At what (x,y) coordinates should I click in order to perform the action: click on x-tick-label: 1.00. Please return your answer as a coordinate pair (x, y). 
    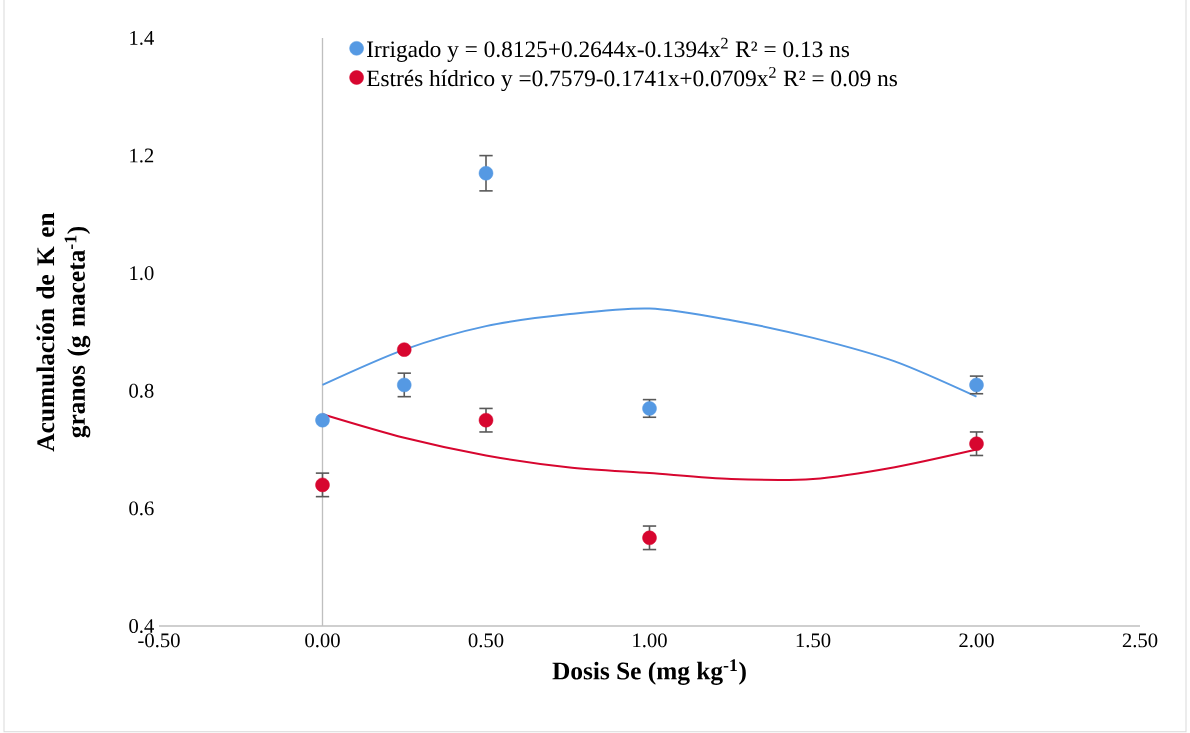
    Looking at the image, I should click on (650, 640).